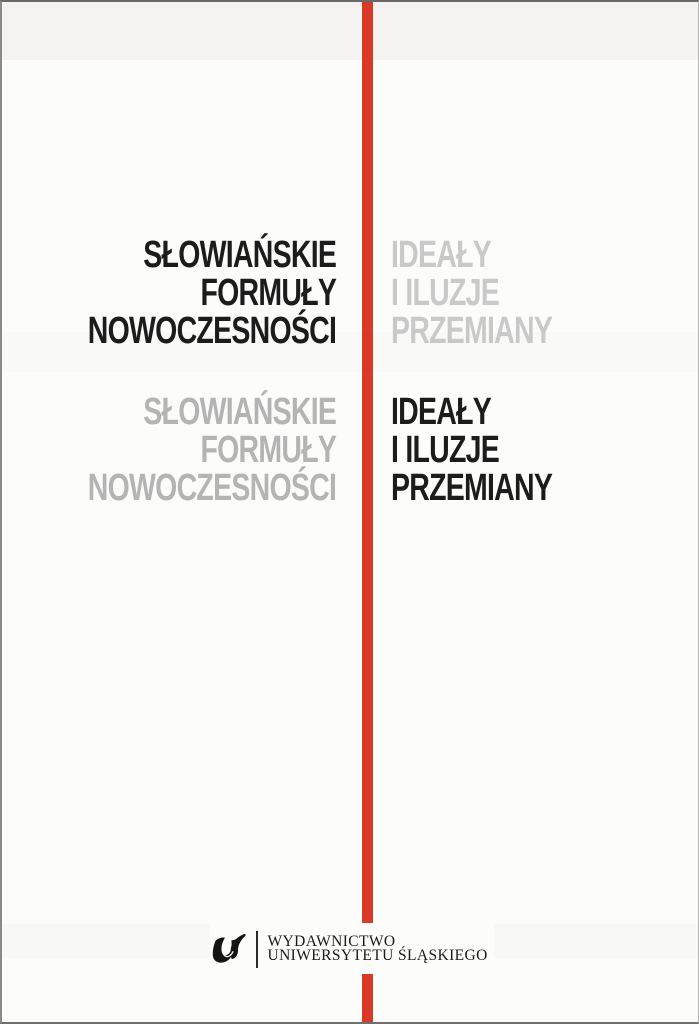 This screenshot has width=699, height=1024. I want to click on red-divider-line-bottom, so click(367, 997).